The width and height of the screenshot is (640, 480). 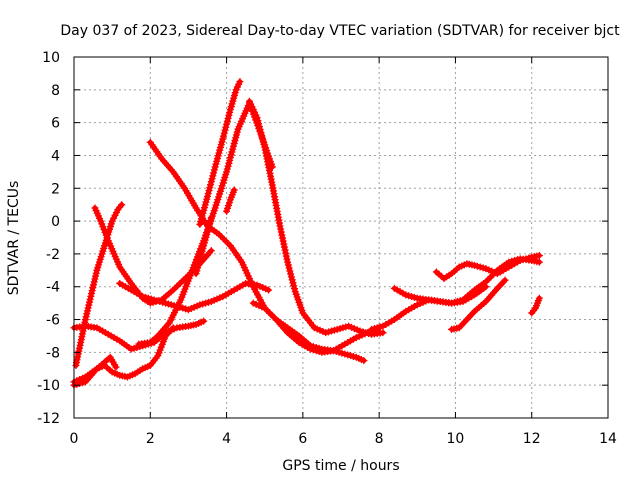 I want to click on y-tick-label: 8, so click(x=55, y=91).